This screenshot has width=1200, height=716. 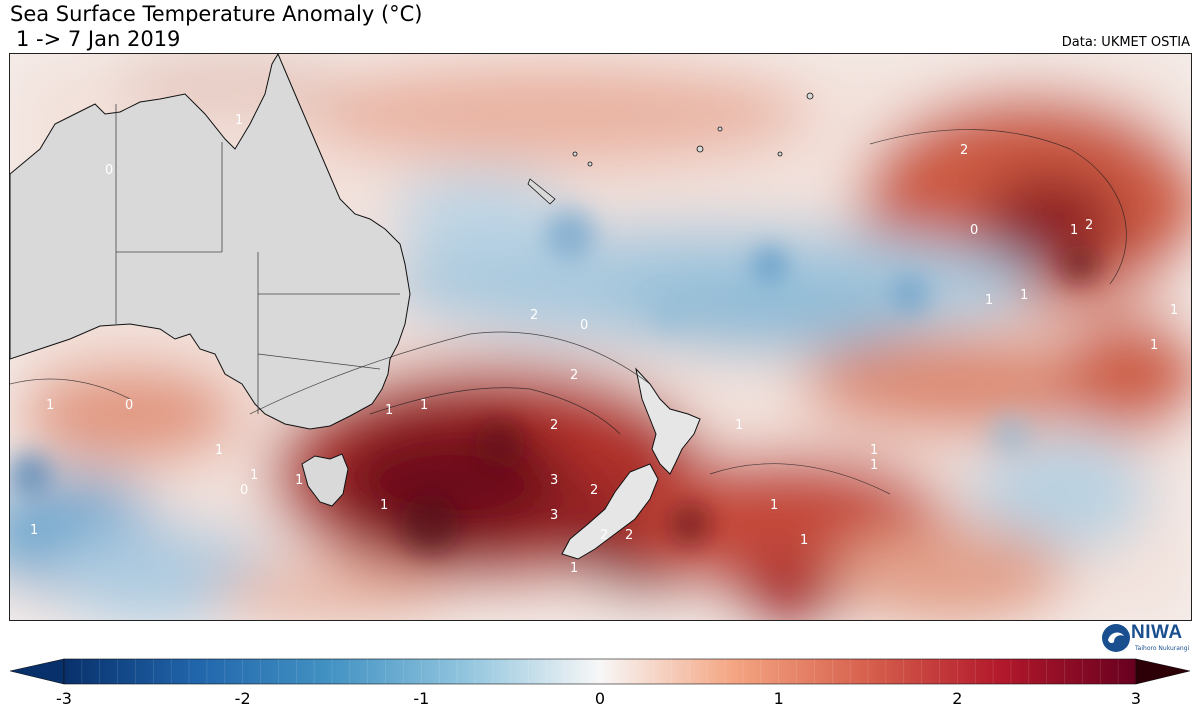 What do you see at coordinates (670, 148) in the screenshot?
I see `pacific-islands` at bounding box center [670, 148].